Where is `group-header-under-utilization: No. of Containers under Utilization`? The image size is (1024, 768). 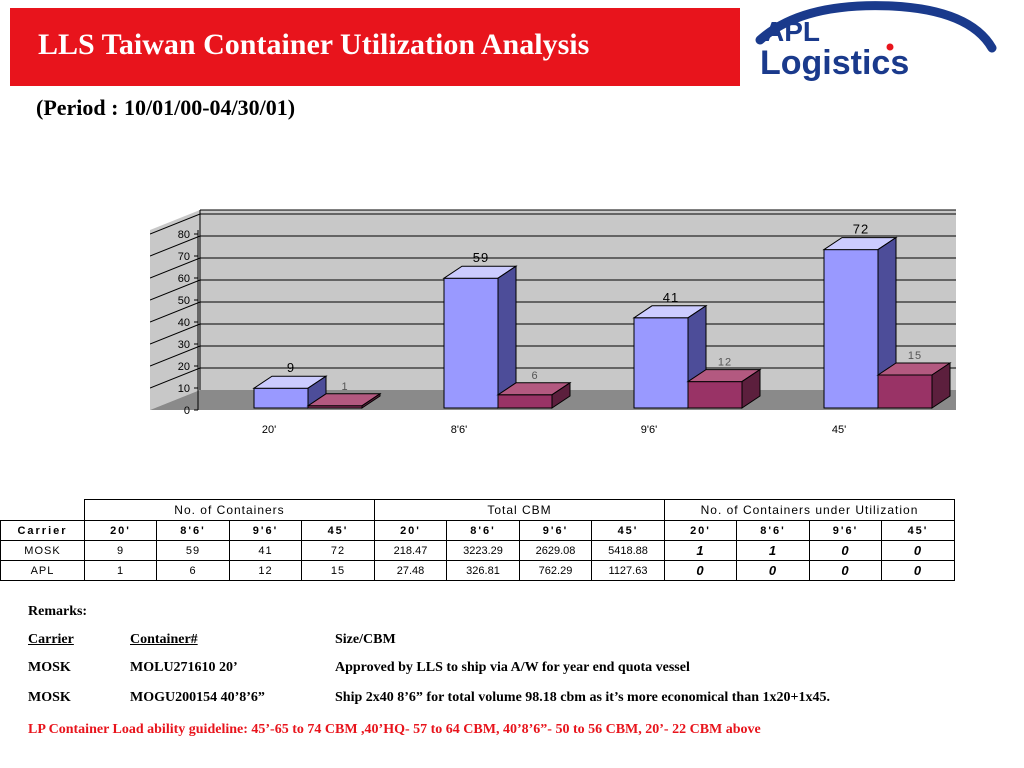
group-header-under-utilization: No. of Containers under Utilization is located at coordinates (809, 510).